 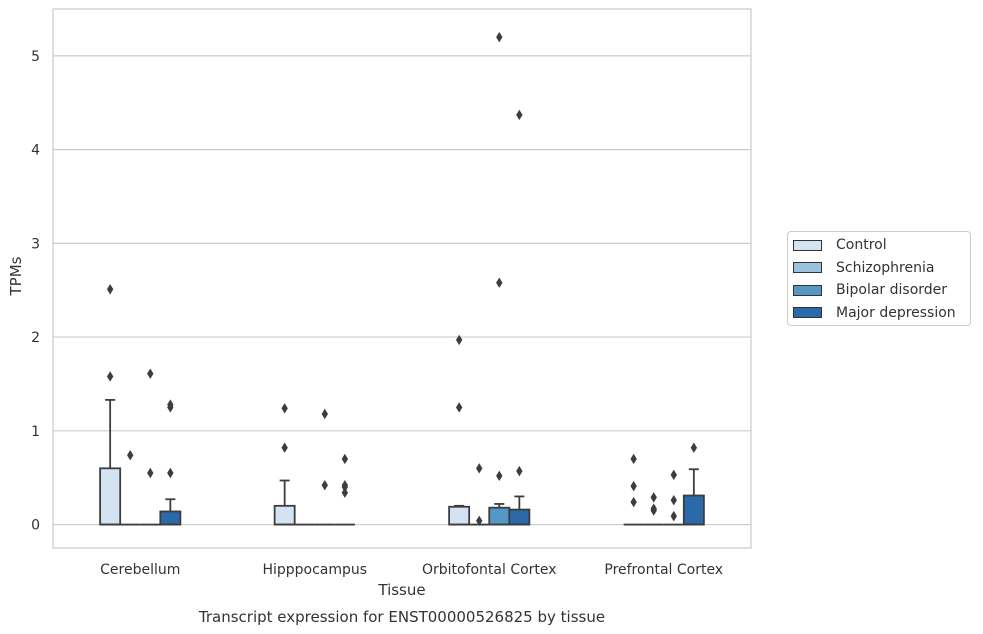 I want to click on legend-item: Control, so click(x=881, y=245).